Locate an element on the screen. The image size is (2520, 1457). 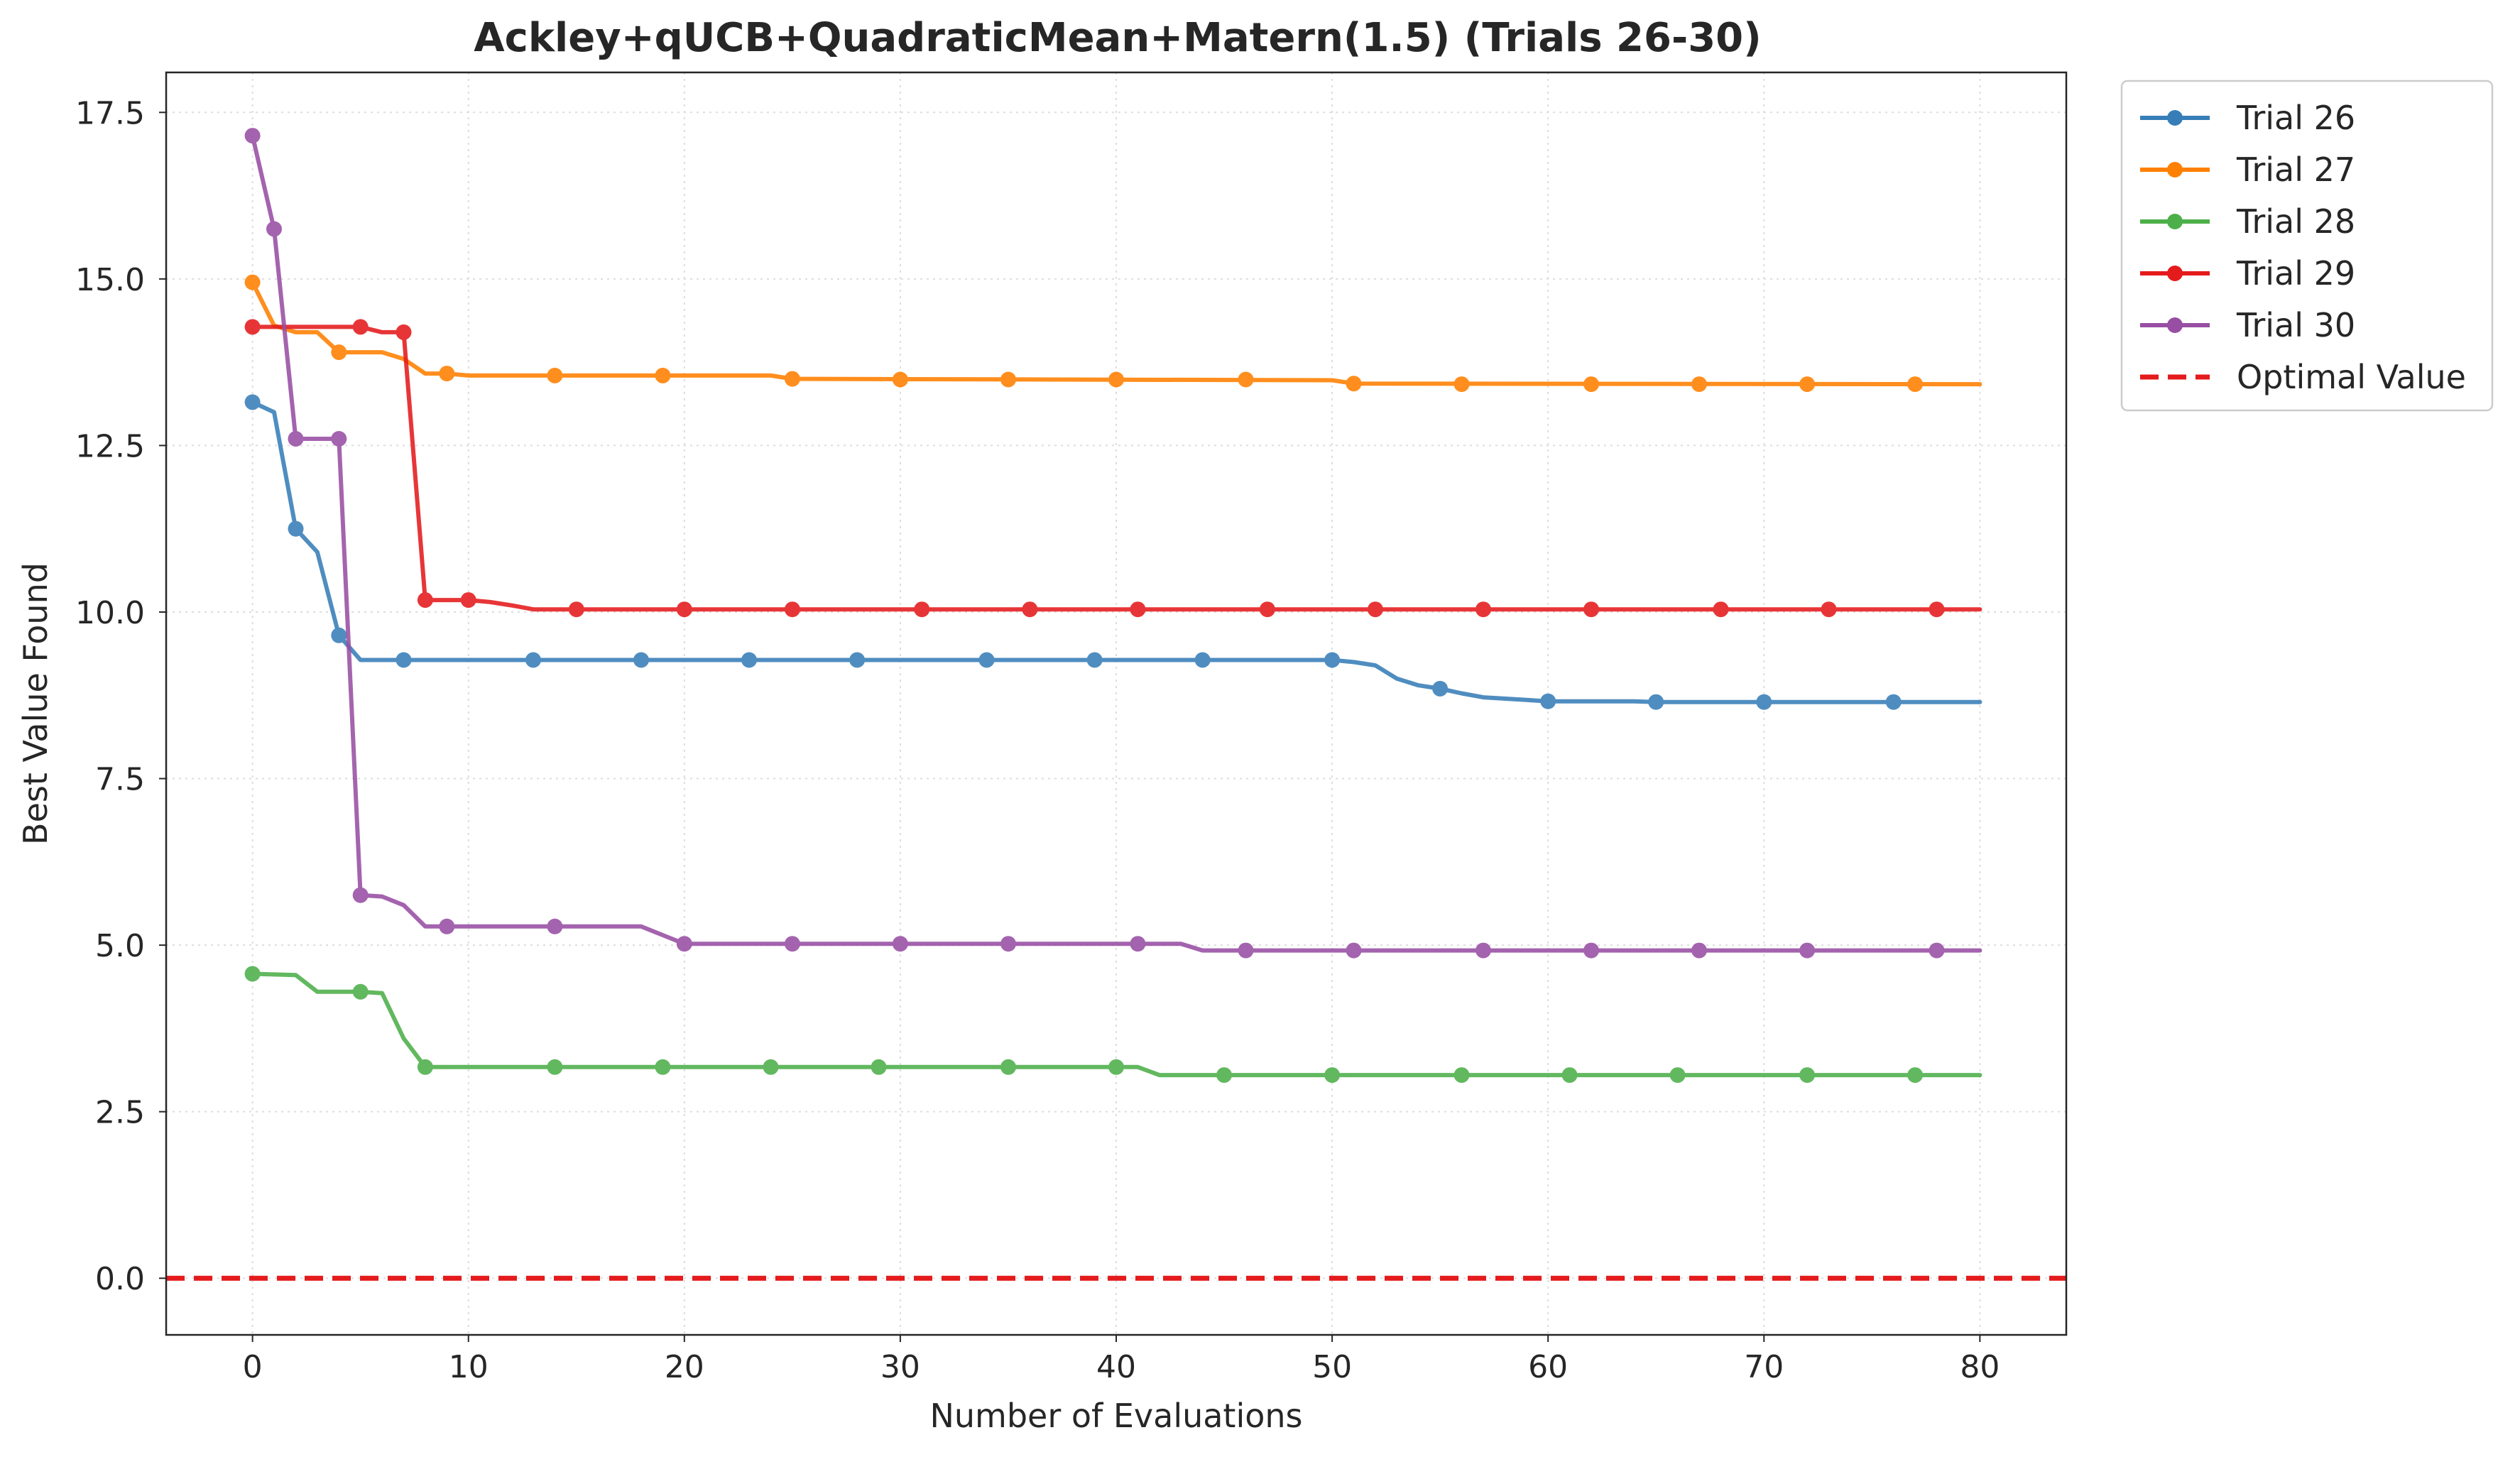
y-tick-label: 12.5 is located at coordinates (110, 446).